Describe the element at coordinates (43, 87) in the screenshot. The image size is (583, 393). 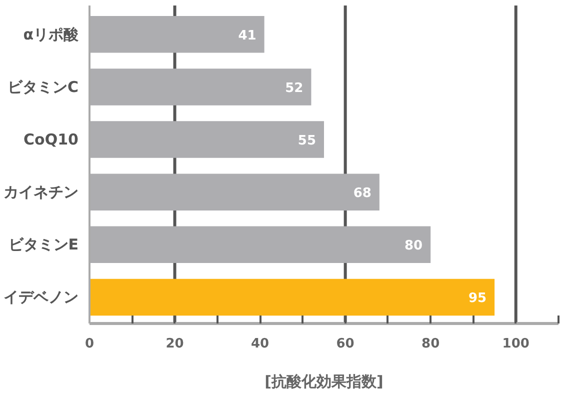
I see `y-tick-label: ビタミンC` at that location.